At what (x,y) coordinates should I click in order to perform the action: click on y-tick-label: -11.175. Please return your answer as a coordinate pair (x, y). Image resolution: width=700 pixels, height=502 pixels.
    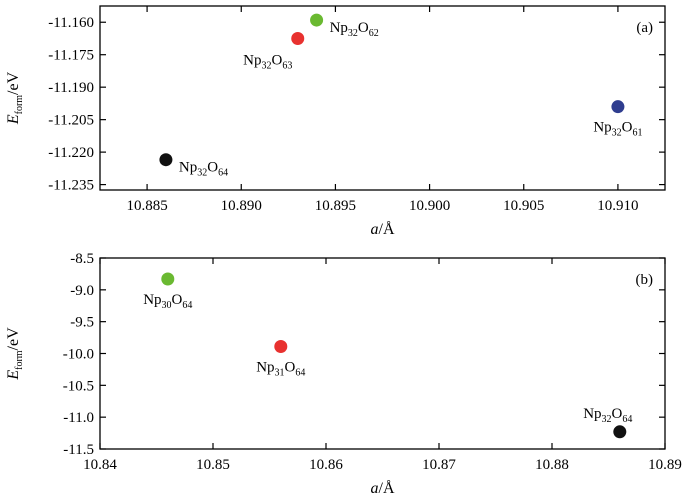
    Looking at the image, I should click on (71, 56).